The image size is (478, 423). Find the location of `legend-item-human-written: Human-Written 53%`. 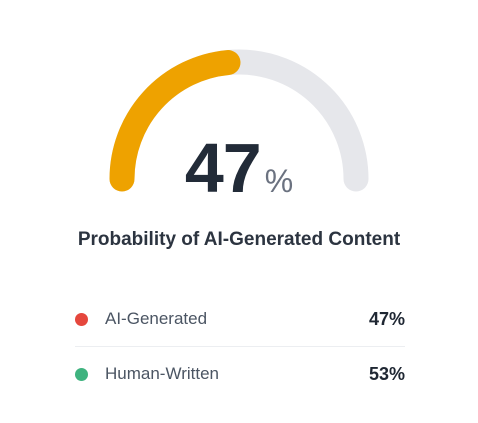

legend-item-human-written: Human-Written 53% is located at coordinates (240, 373).